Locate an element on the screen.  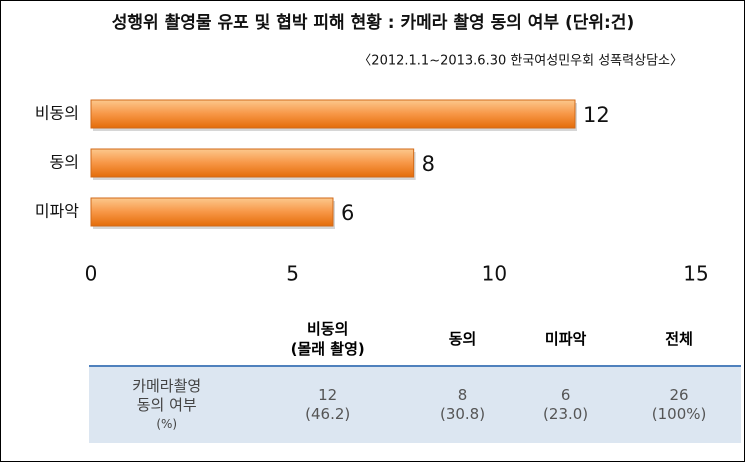
column-header: 전체 is located at coordinates (679, 340).